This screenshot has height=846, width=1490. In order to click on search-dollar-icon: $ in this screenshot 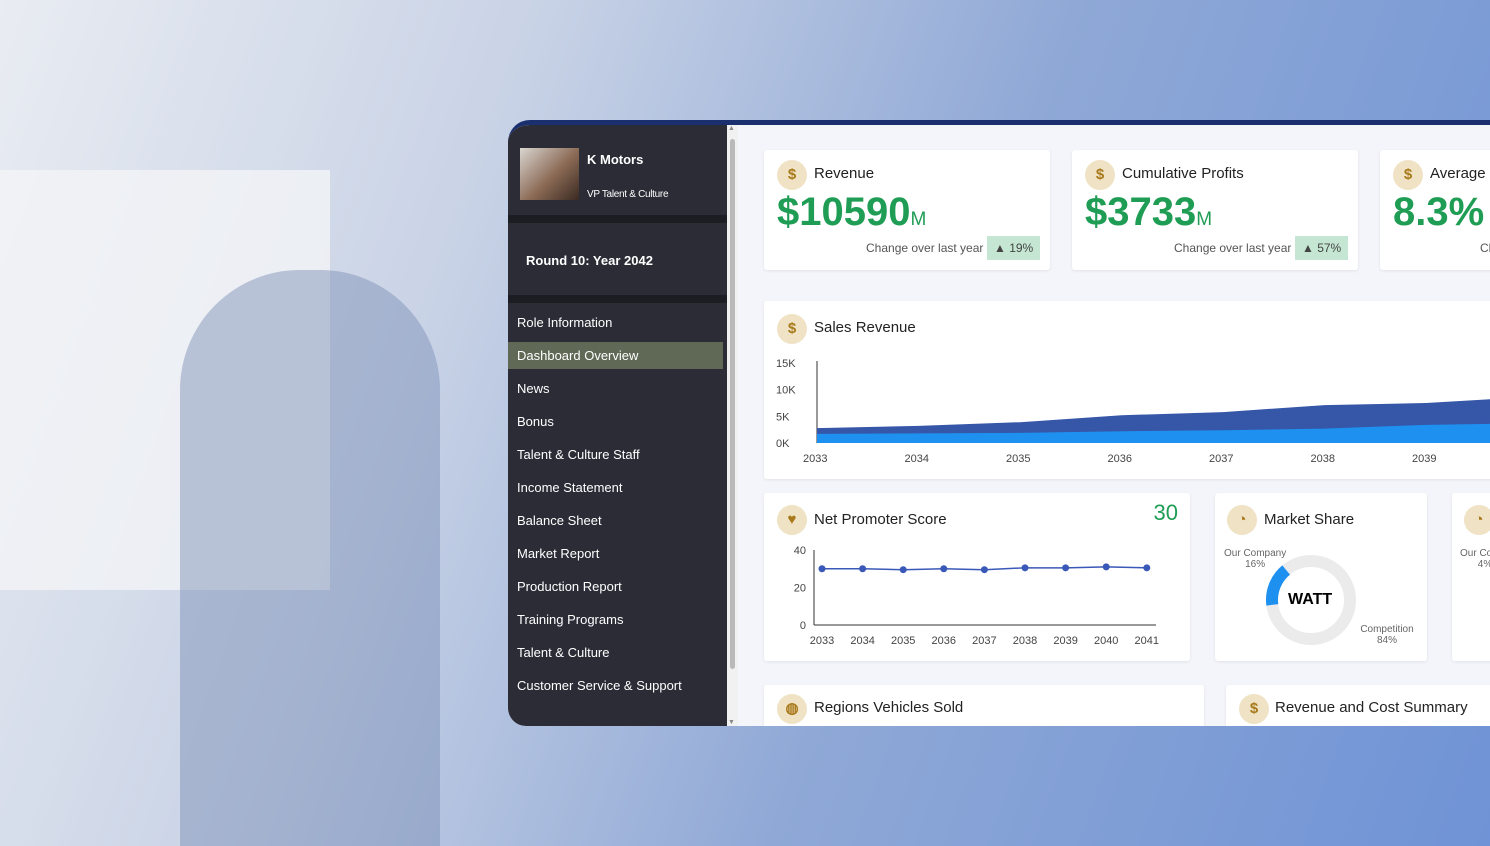, I will do `click(1254, 709)`.